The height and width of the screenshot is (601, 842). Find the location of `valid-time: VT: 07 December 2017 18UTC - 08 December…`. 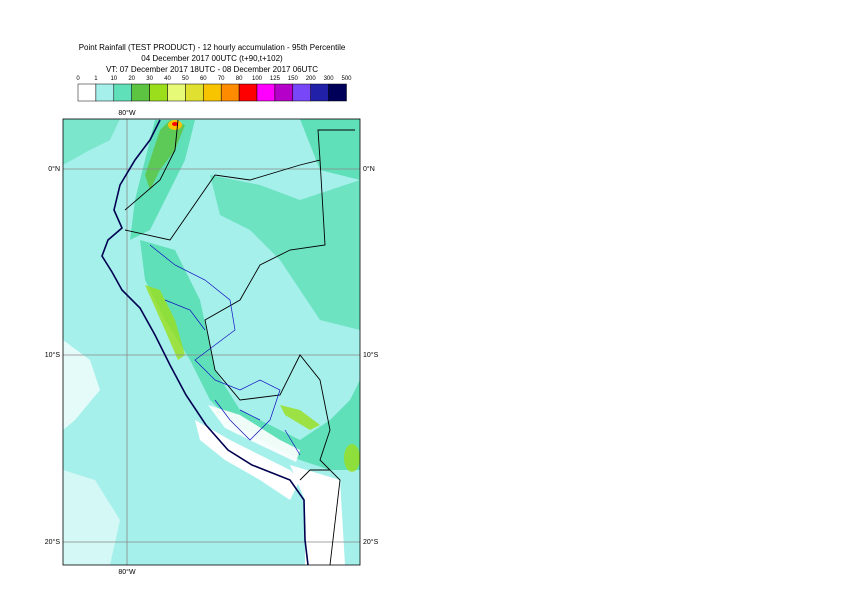

valid-time: VT: 07 December 2017 18UTC - 08 December… is located at coordinates (212, 69).